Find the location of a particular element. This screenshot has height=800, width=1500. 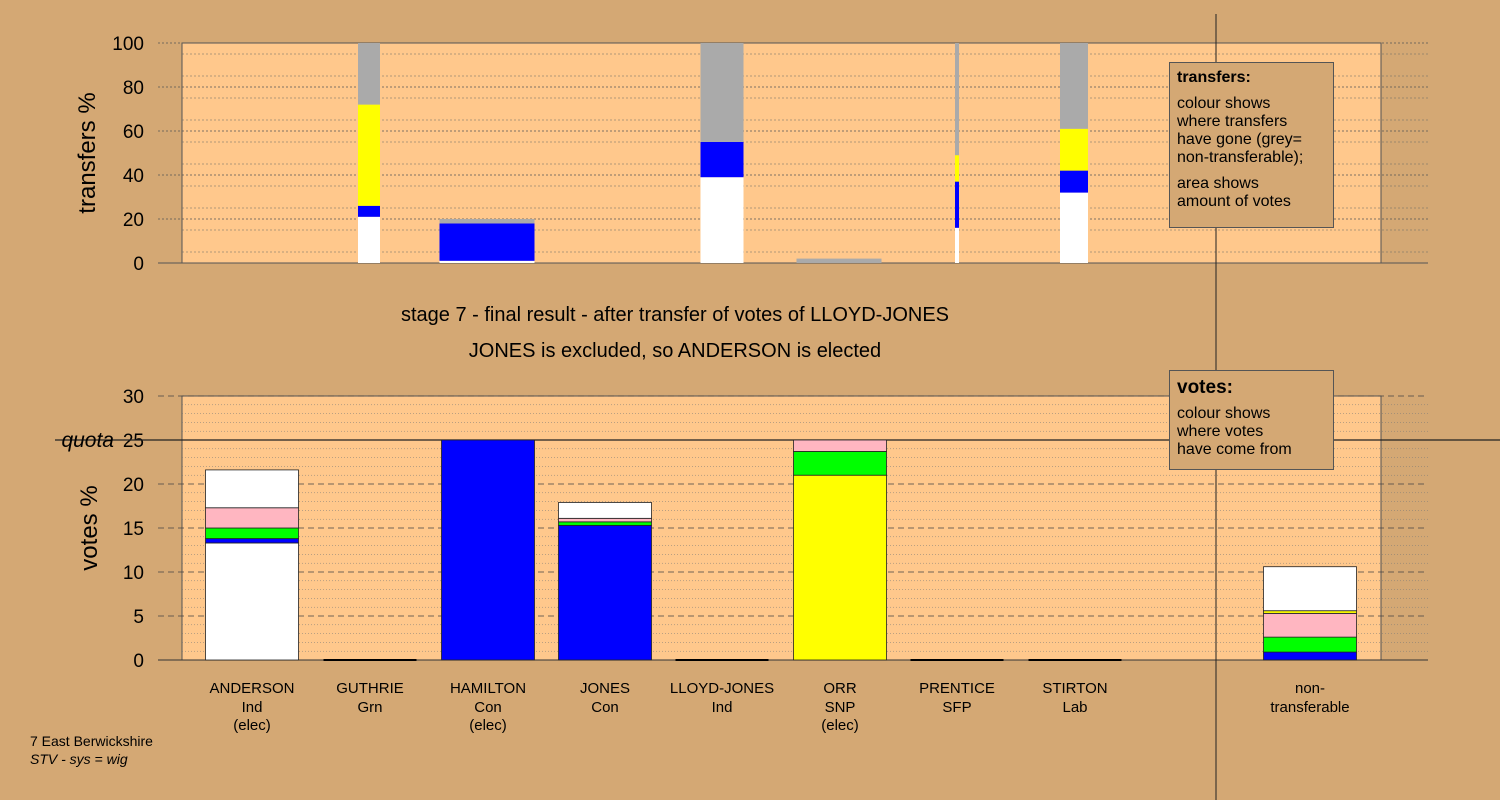

transfers-legend-line: where transfers is located at coordinates (1232, 121).